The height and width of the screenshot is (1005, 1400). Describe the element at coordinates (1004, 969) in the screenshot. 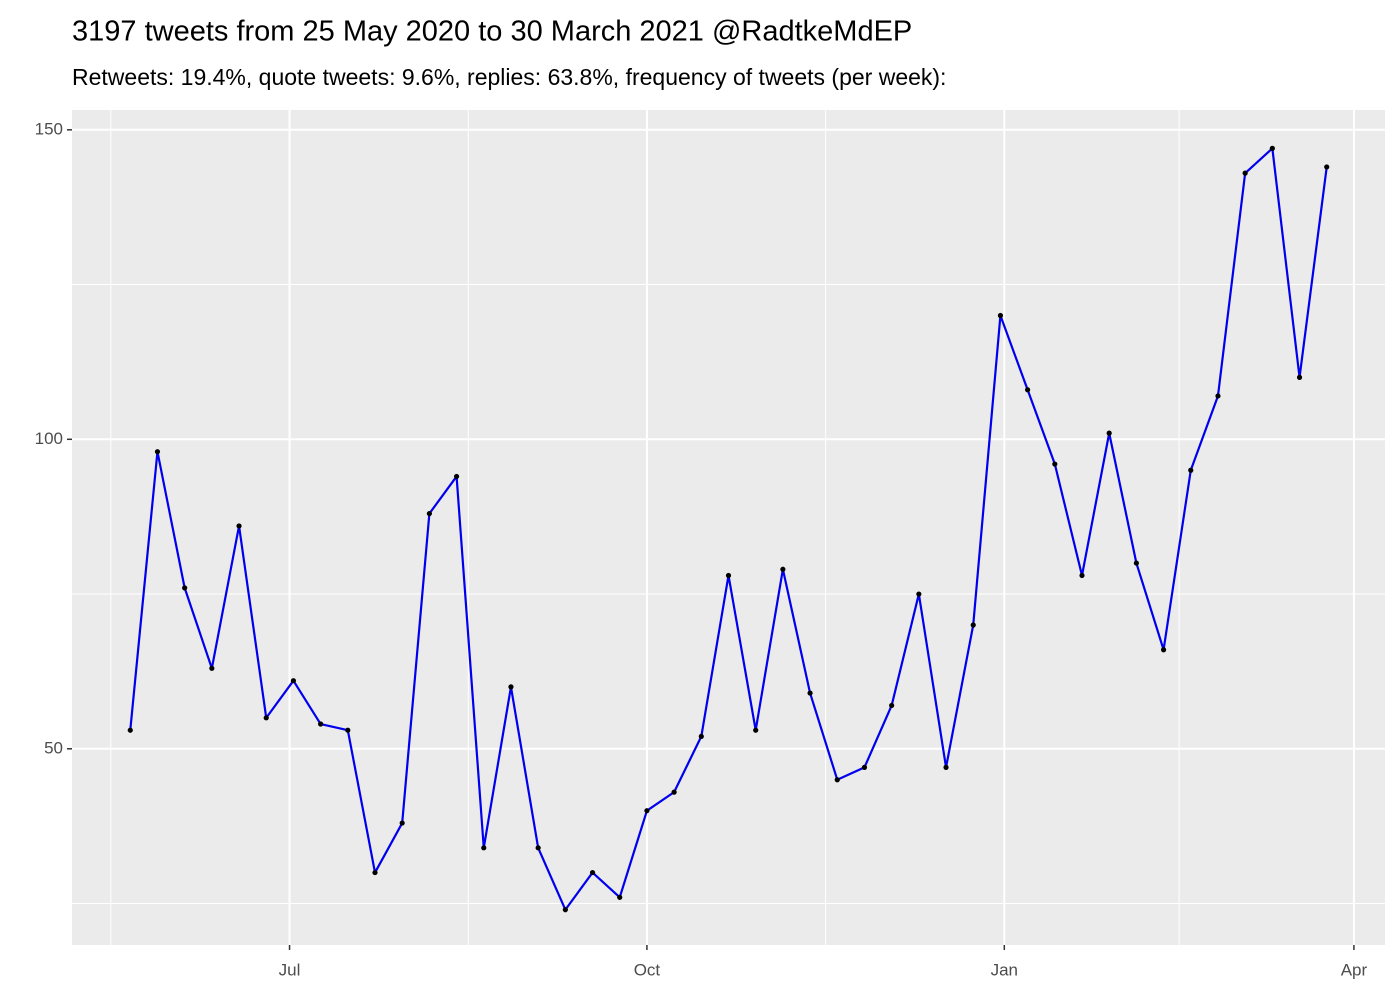

I see `x-tick-label: Jan` at that location.